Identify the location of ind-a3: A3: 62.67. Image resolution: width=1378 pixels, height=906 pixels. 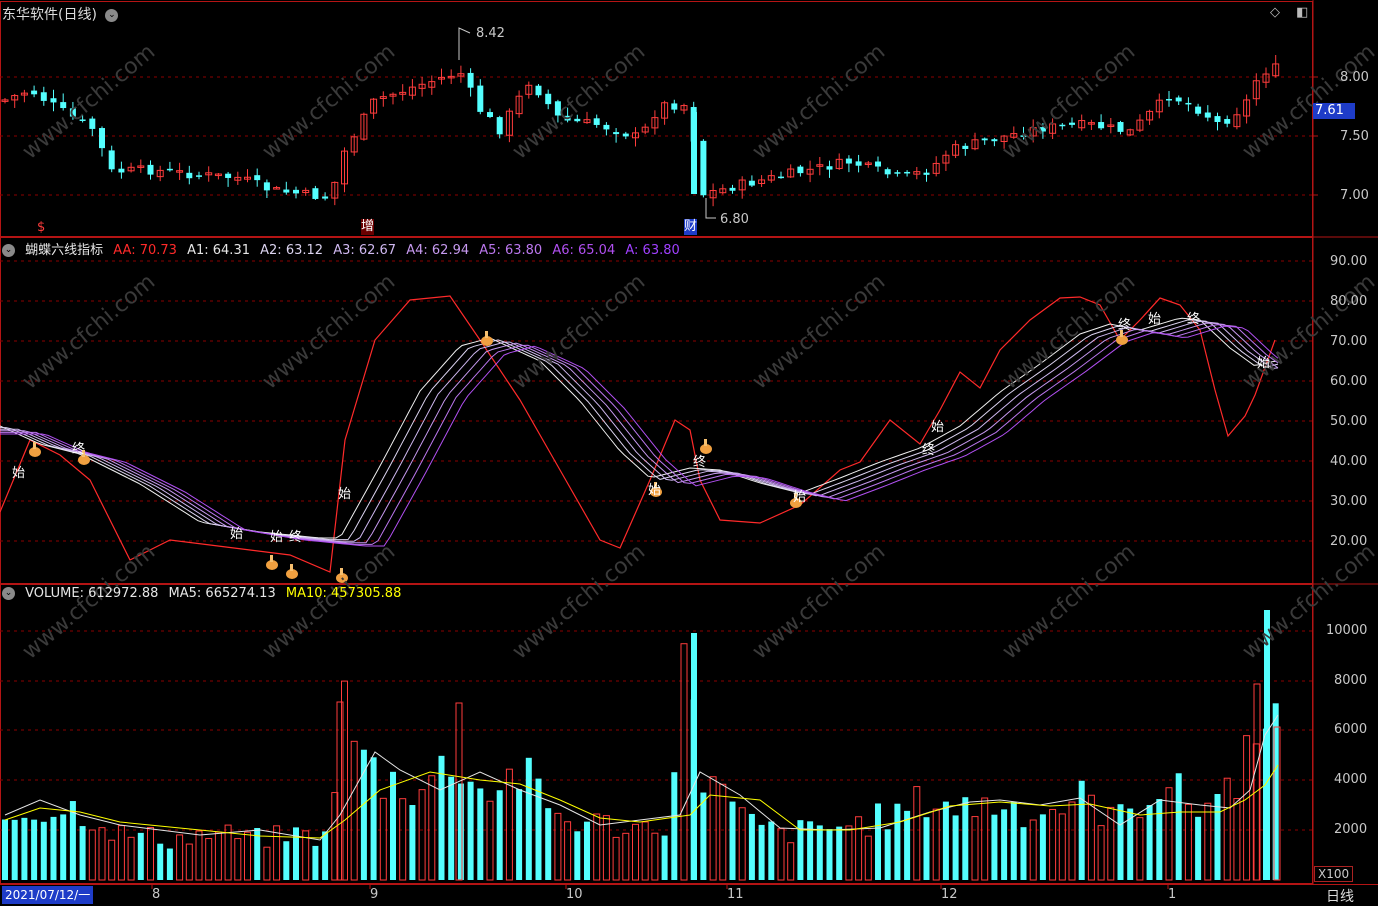
(365, 250).